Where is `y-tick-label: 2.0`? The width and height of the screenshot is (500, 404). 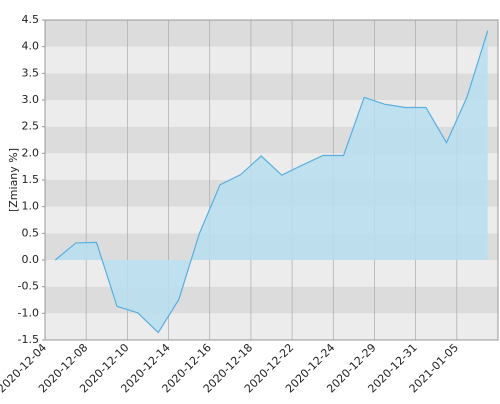 y-tick-label: 2.0 is located at coordinates (31, 152).